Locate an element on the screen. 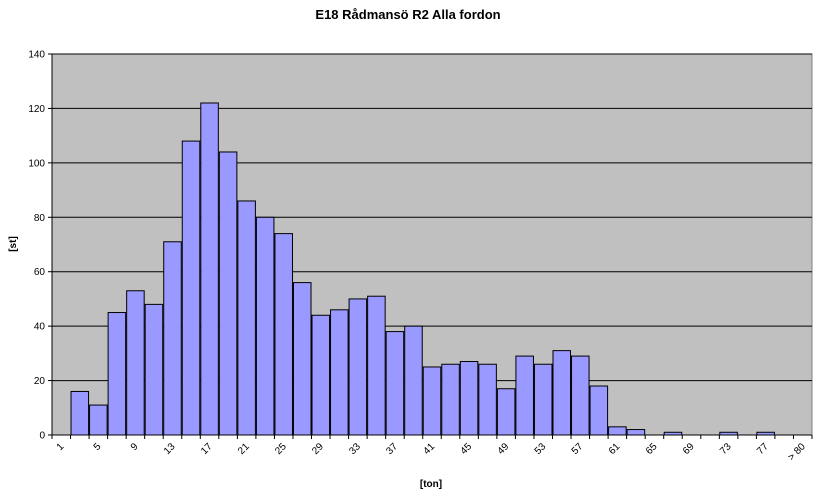 The width and height of the screenshot is (840, 498). x-tick-label: 17 is located at coordinates (207, 449).